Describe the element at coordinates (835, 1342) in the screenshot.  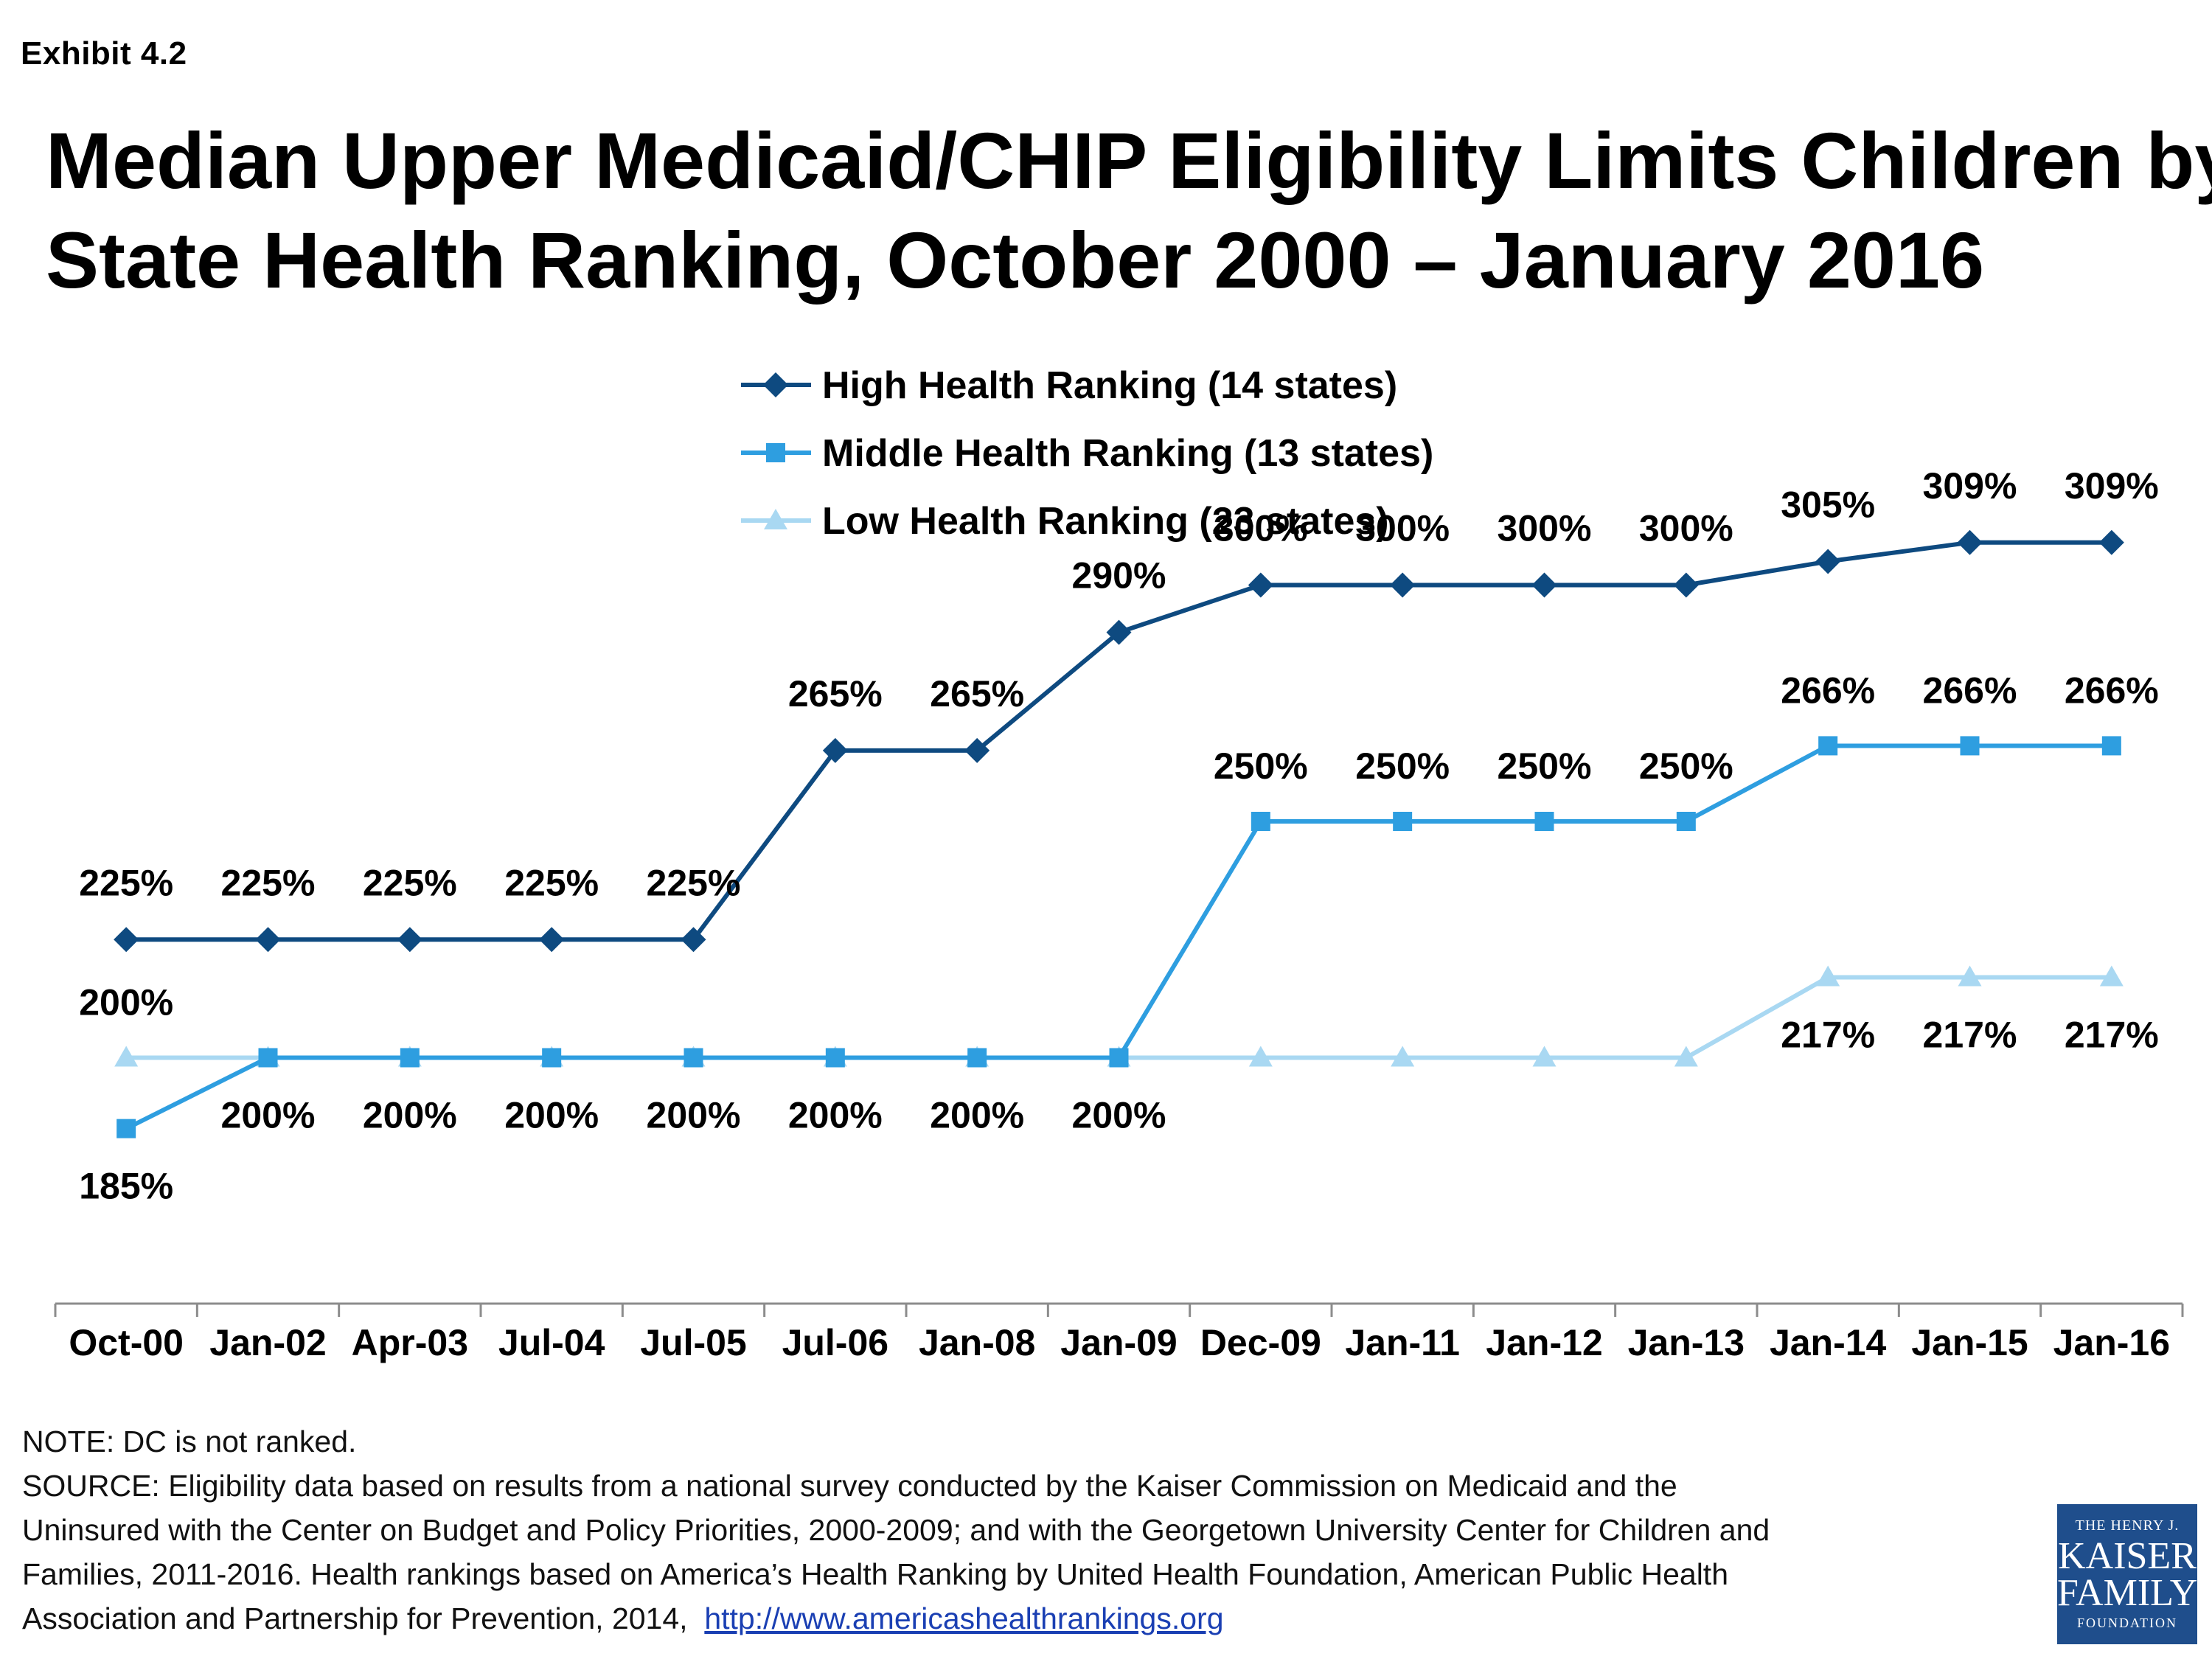
I see `x-tick-label: Jul-06` at that location.